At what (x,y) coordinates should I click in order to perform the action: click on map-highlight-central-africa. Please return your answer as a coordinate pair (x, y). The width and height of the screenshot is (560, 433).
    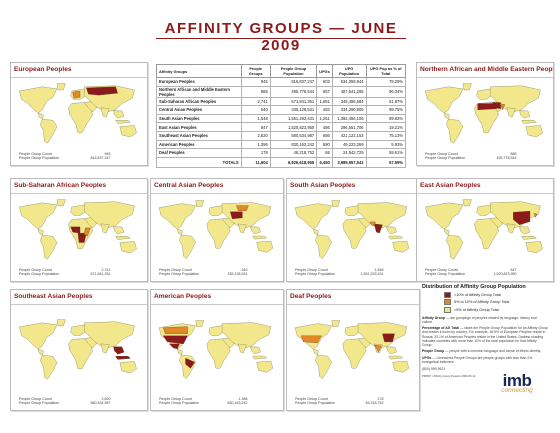
    Looking at the image, I should click on (82, 237).